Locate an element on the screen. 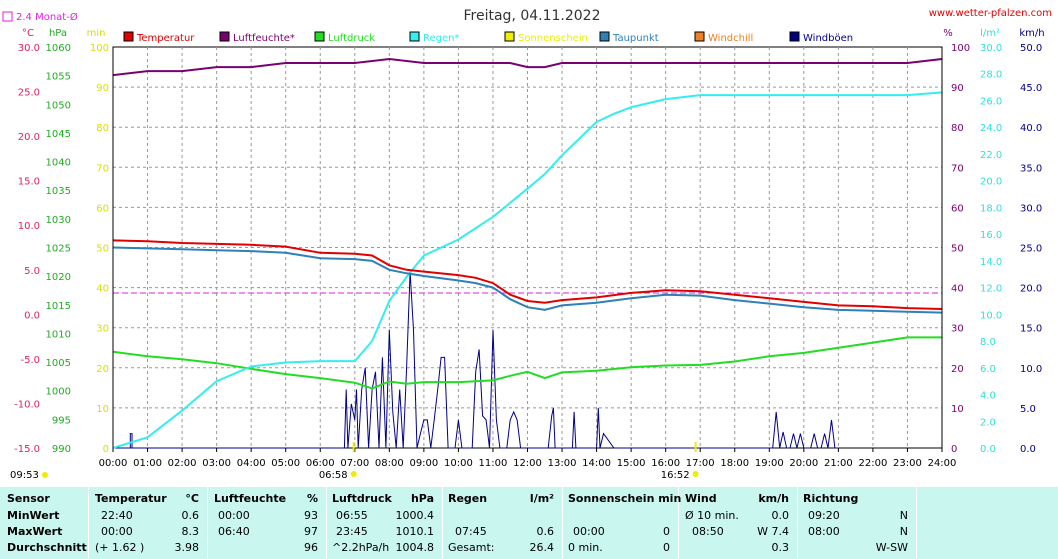 The width and height of the screenshot is (1058, 559). rain-tick-label: 14.0 is located at coordinates (991, 262).